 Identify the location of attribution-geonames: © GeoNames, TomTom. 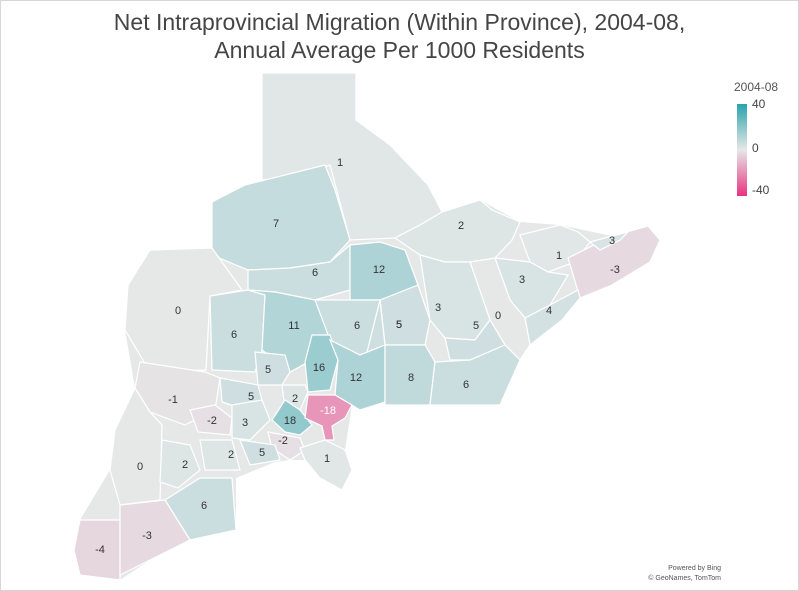
(684, 578).